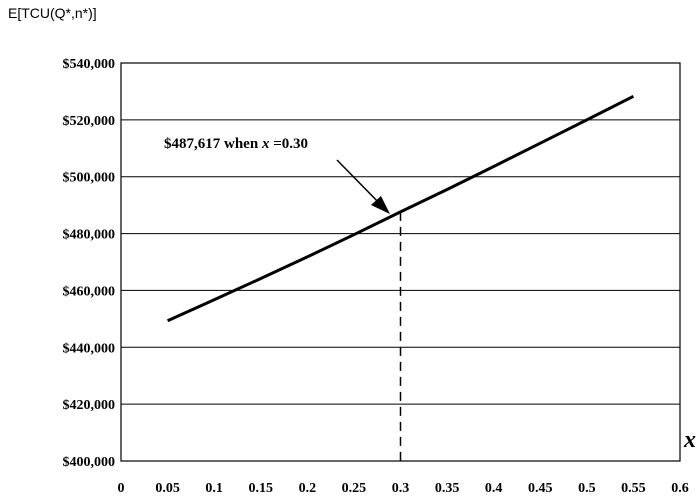  Describe the element at coordinates (121, 488) in the screenshot. I see `x-tick-label: 0` at that location.